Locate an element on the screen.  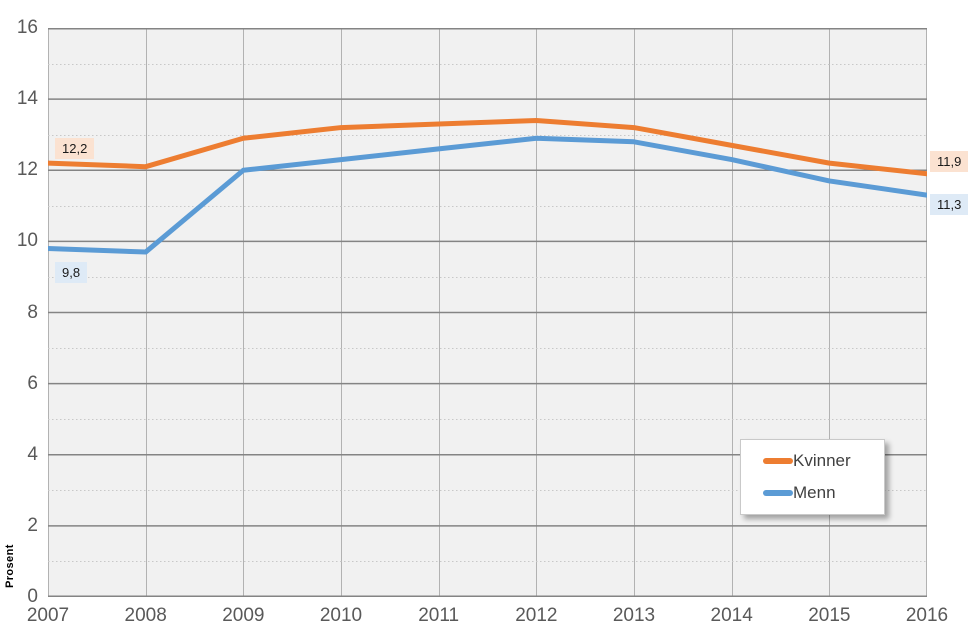
x-tick-label: 2013 is located at coordinates (634, 615).